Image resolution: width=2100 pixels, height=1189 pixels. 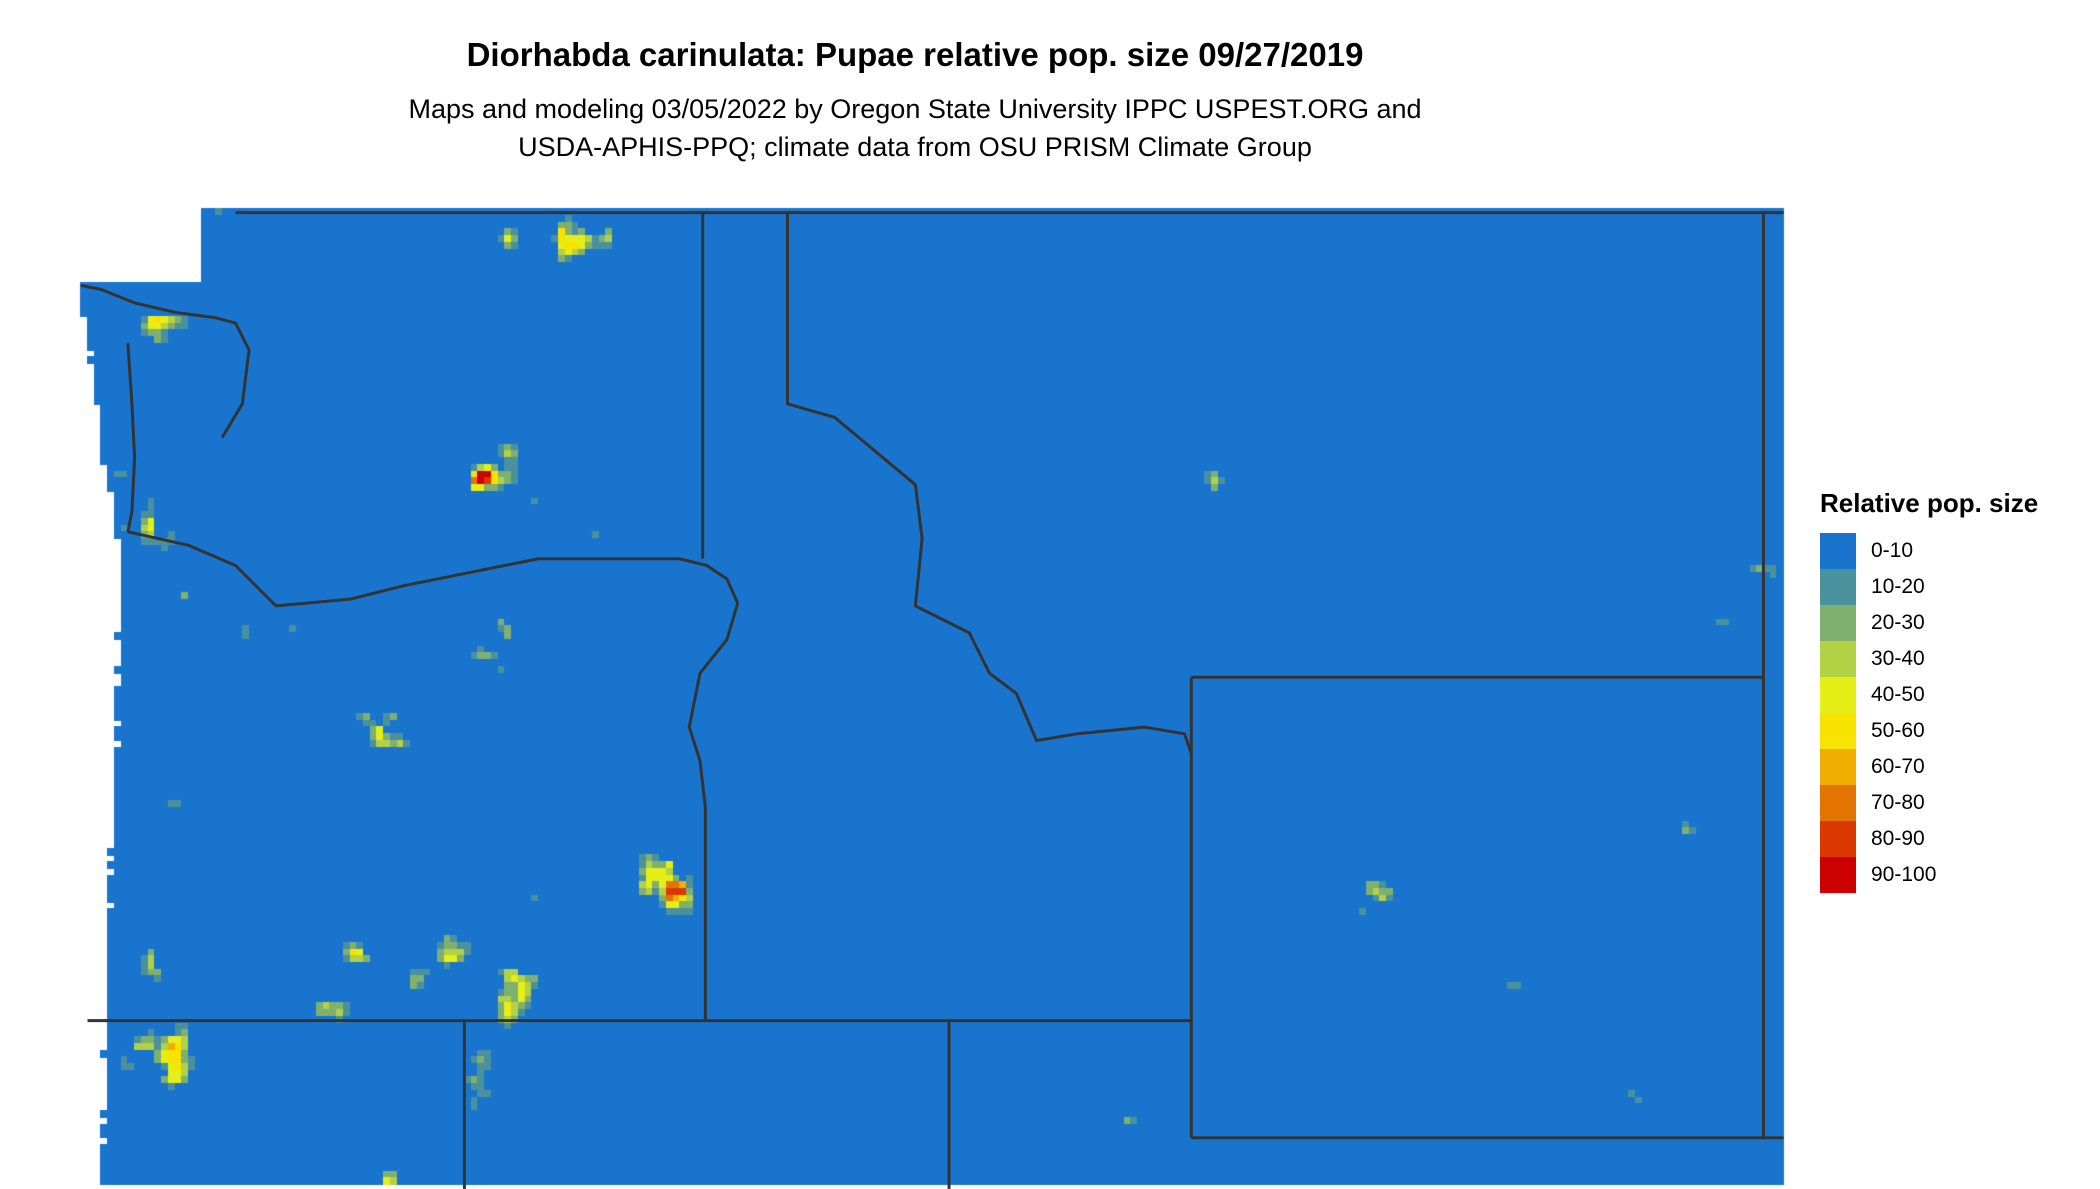 I want to click on legend-label: 40-50, so click(x=1898, y=694).